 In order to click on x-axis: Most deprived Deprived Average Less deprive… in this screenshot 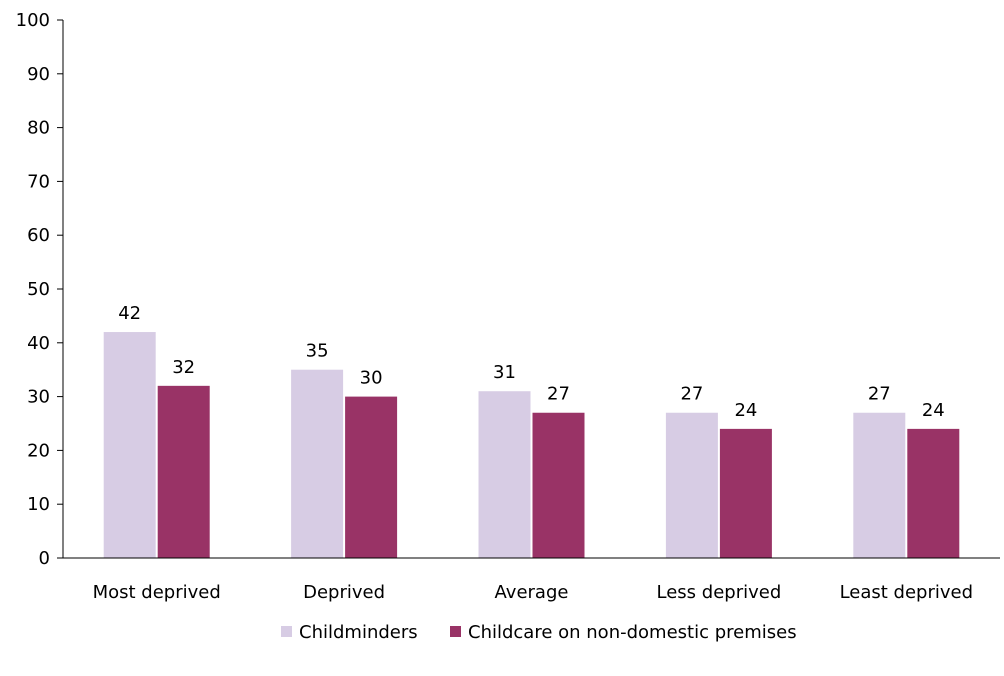, I will do `click(531, 580)`.